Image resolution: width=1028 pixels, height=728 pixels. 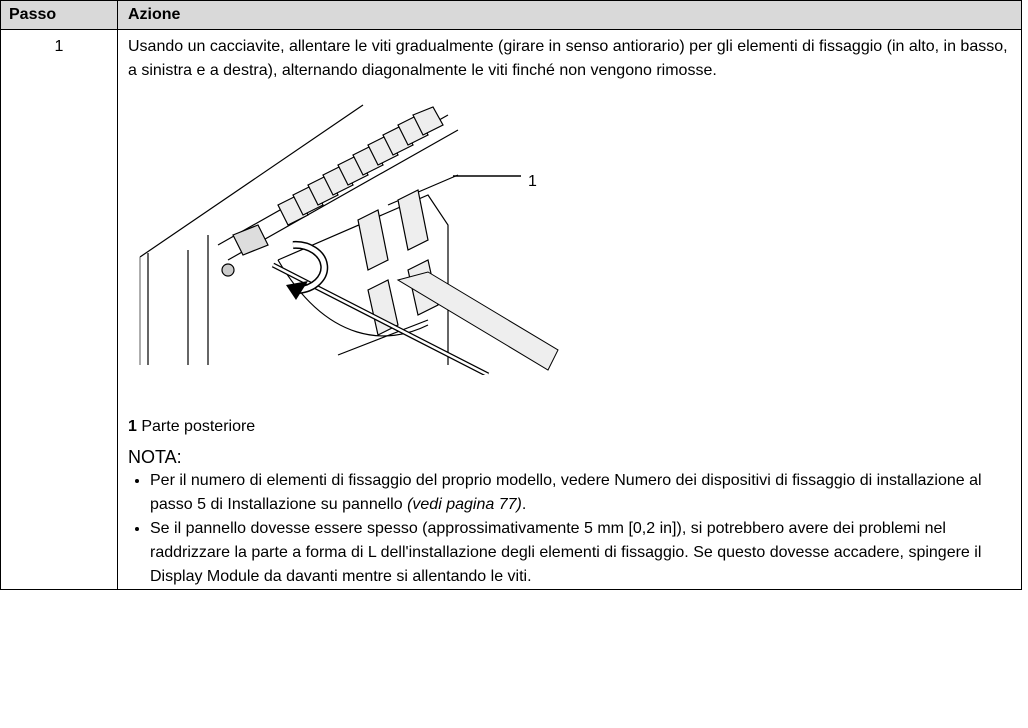 I want to click on caption-text: Parte posteriore, so click(x=198, y=426).